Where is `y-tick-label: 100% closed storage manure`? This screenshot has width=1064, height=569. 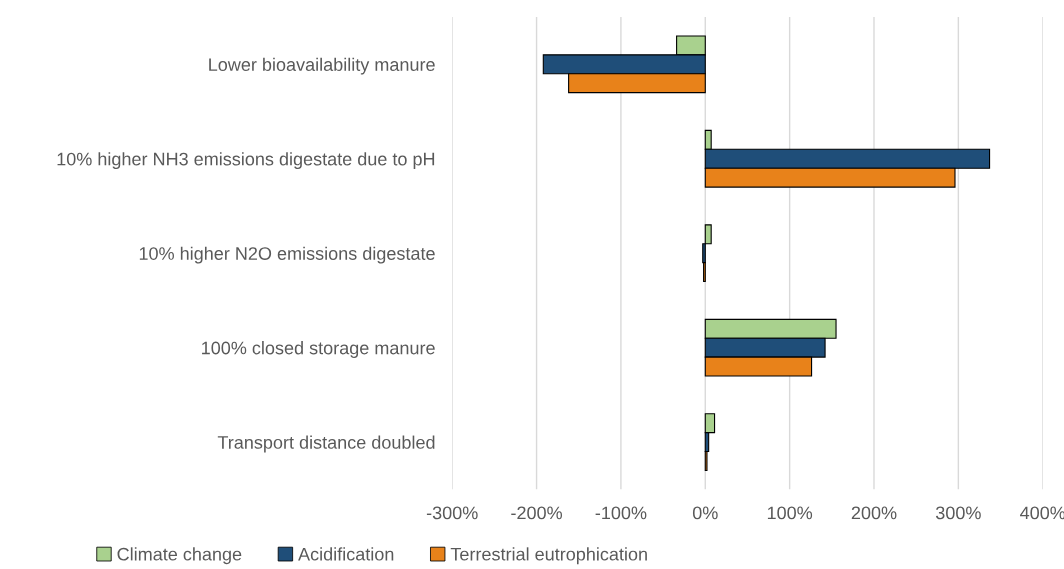 y-tick-label: 100% closed storage manure is located at coordinates (318, 349).